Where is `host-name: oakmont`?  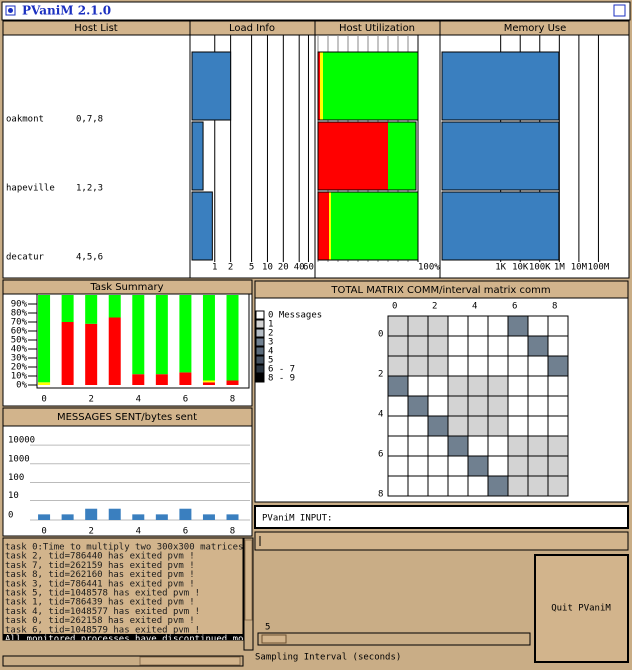 host-name: oakmont is located at coordinates (25, 120).